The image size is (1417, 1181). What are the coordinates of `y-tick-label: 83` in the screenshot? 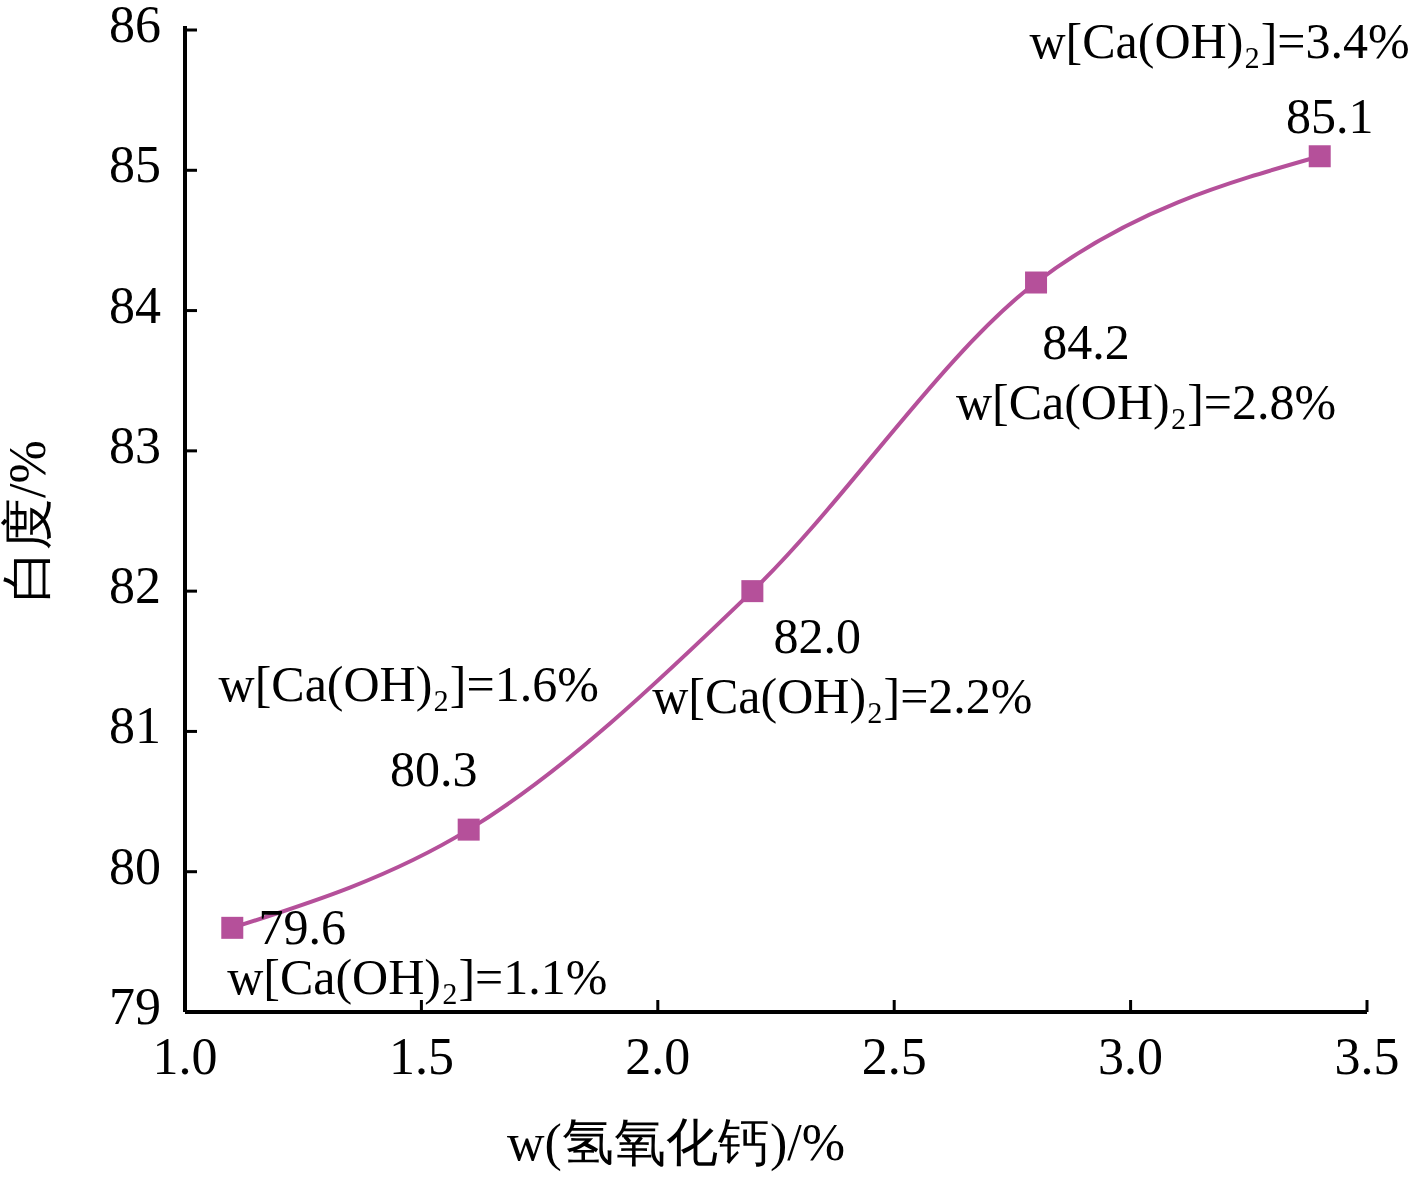 It's located at (135, 445).